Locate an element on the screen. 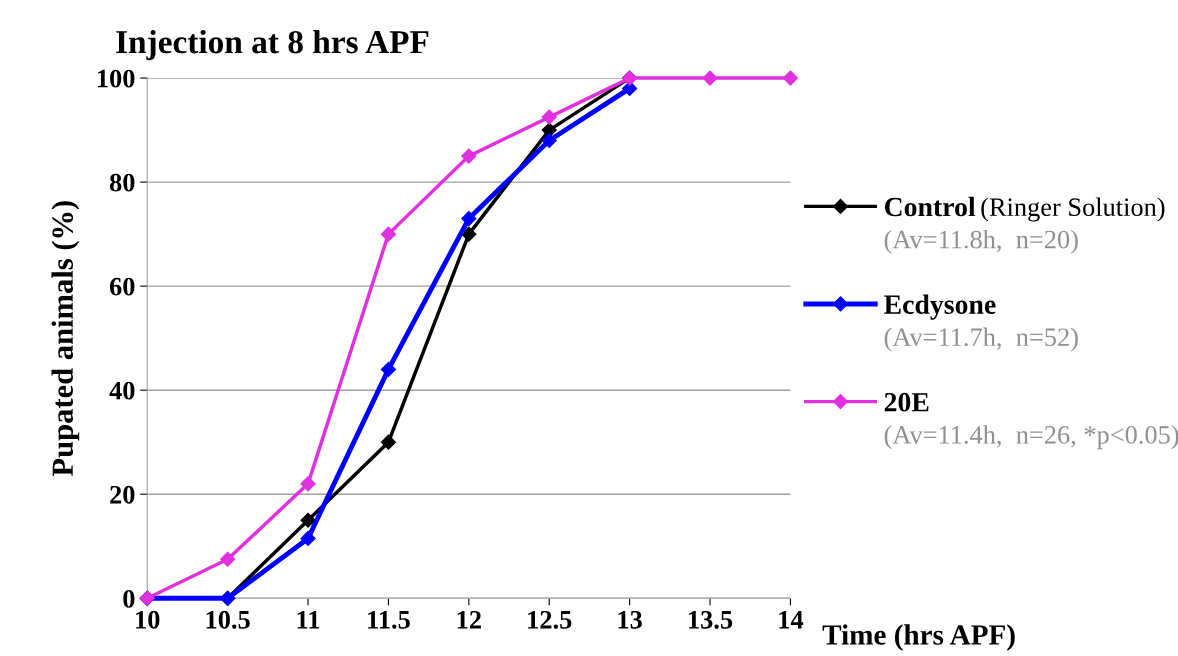  x-tick-label: 12.5 is located at coordinates (550, 619).